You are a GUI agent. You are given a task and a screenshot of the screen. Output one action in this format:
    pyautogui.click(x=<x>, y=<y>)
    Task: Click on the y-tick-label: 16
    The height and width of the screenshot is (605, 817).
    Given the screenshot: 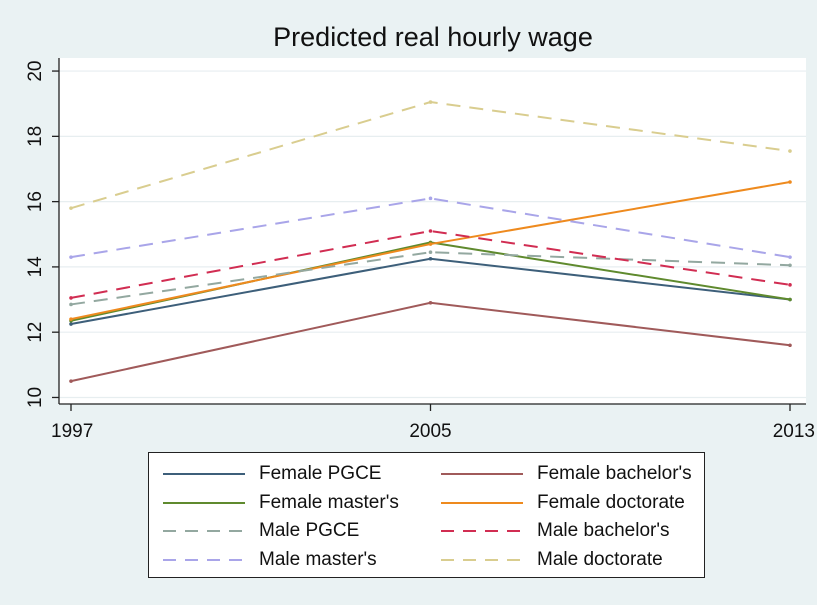 What is the action you would take?
    pyautogui.click(x=35, y=201)
    